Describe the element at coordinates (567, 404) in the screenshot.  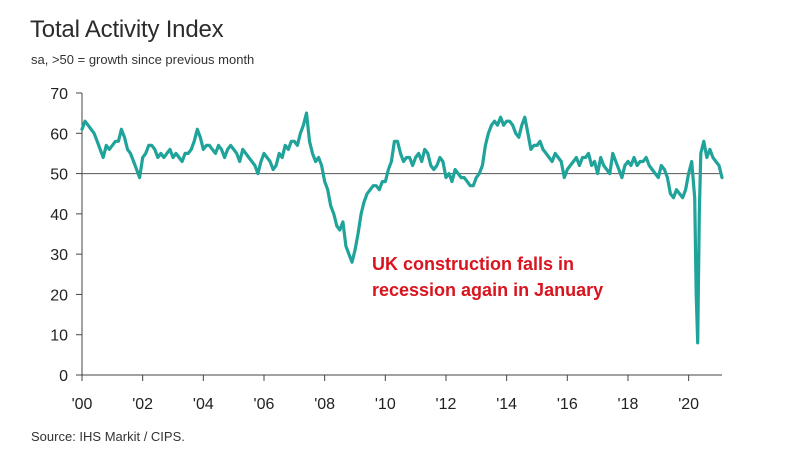
I see `x-tick-label: '16` at that location.